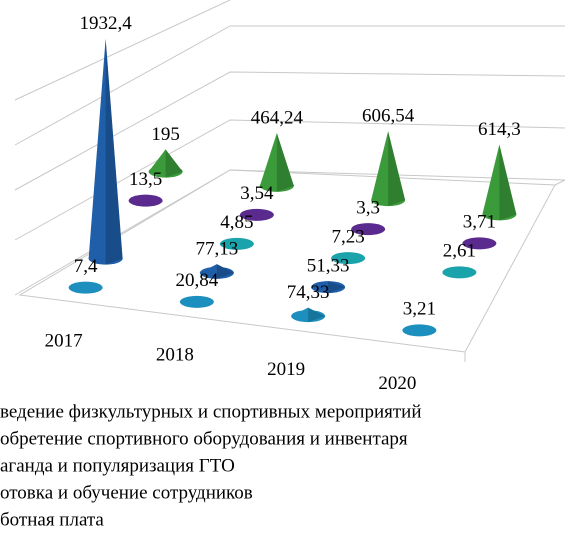 The image size is (583, 538). Describe the element at coordinates (236, 222) in the screenshot. I see `data-label: 4,85` at that location.